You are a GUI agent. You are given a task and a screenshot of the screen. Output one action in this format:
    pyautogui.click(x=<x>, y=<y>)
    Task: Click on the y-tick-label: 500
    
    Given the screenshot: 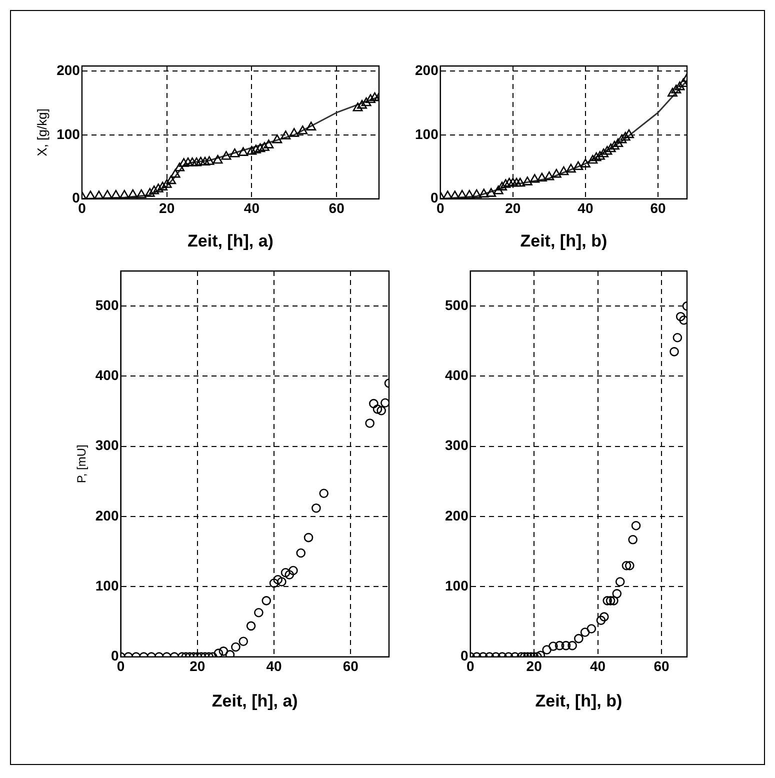 What is the action you would take?
    pyautogui.click(x=457, y=304)
    